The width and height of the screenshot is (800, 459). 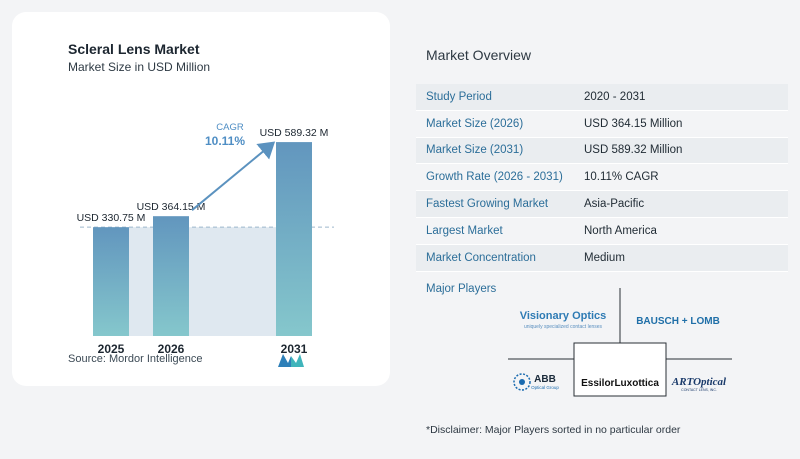 What do you see at coordinates (475, 150) in the screenshot?
I see `row-key: Market Size (2031)` at bounding box center [475, 150].